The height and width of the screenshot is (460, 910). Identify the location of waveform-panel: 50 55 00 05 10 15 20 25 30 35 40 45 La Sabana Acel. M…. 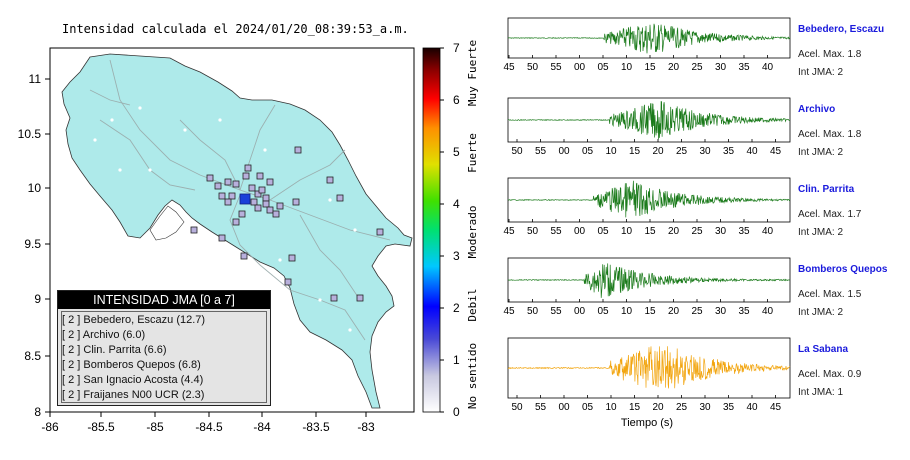
(684, 375).